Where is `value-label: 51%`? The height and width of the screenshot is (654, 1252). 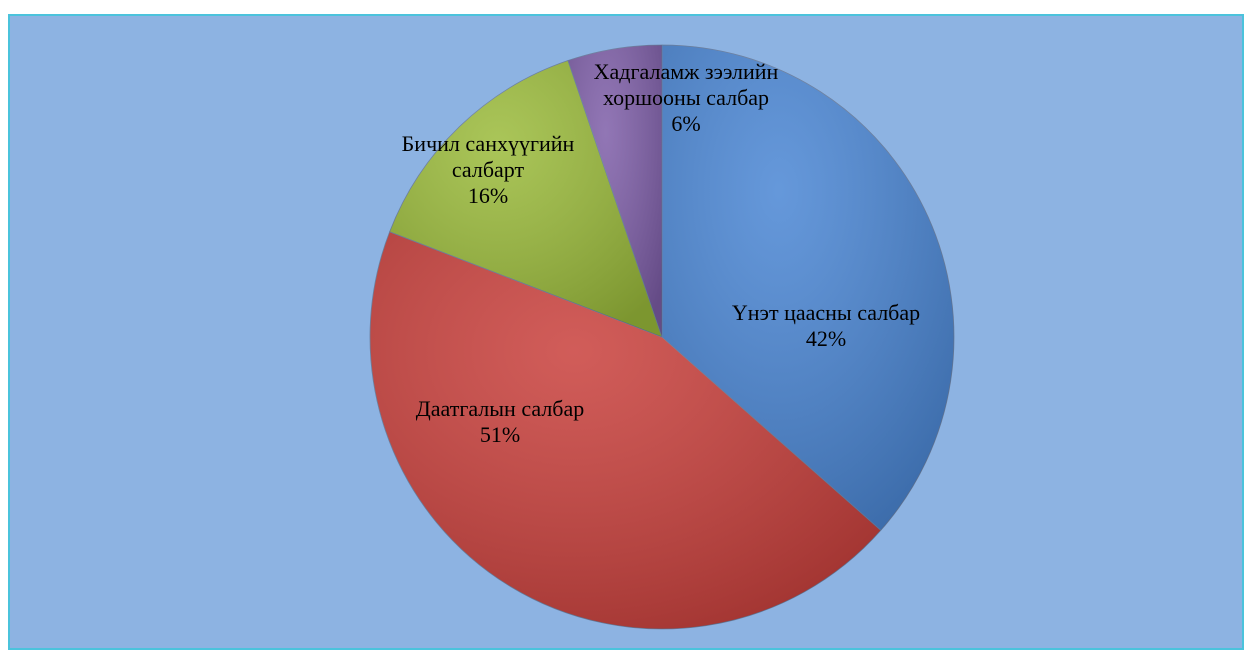
value-label: 51% is located at coordinates (500, 434).